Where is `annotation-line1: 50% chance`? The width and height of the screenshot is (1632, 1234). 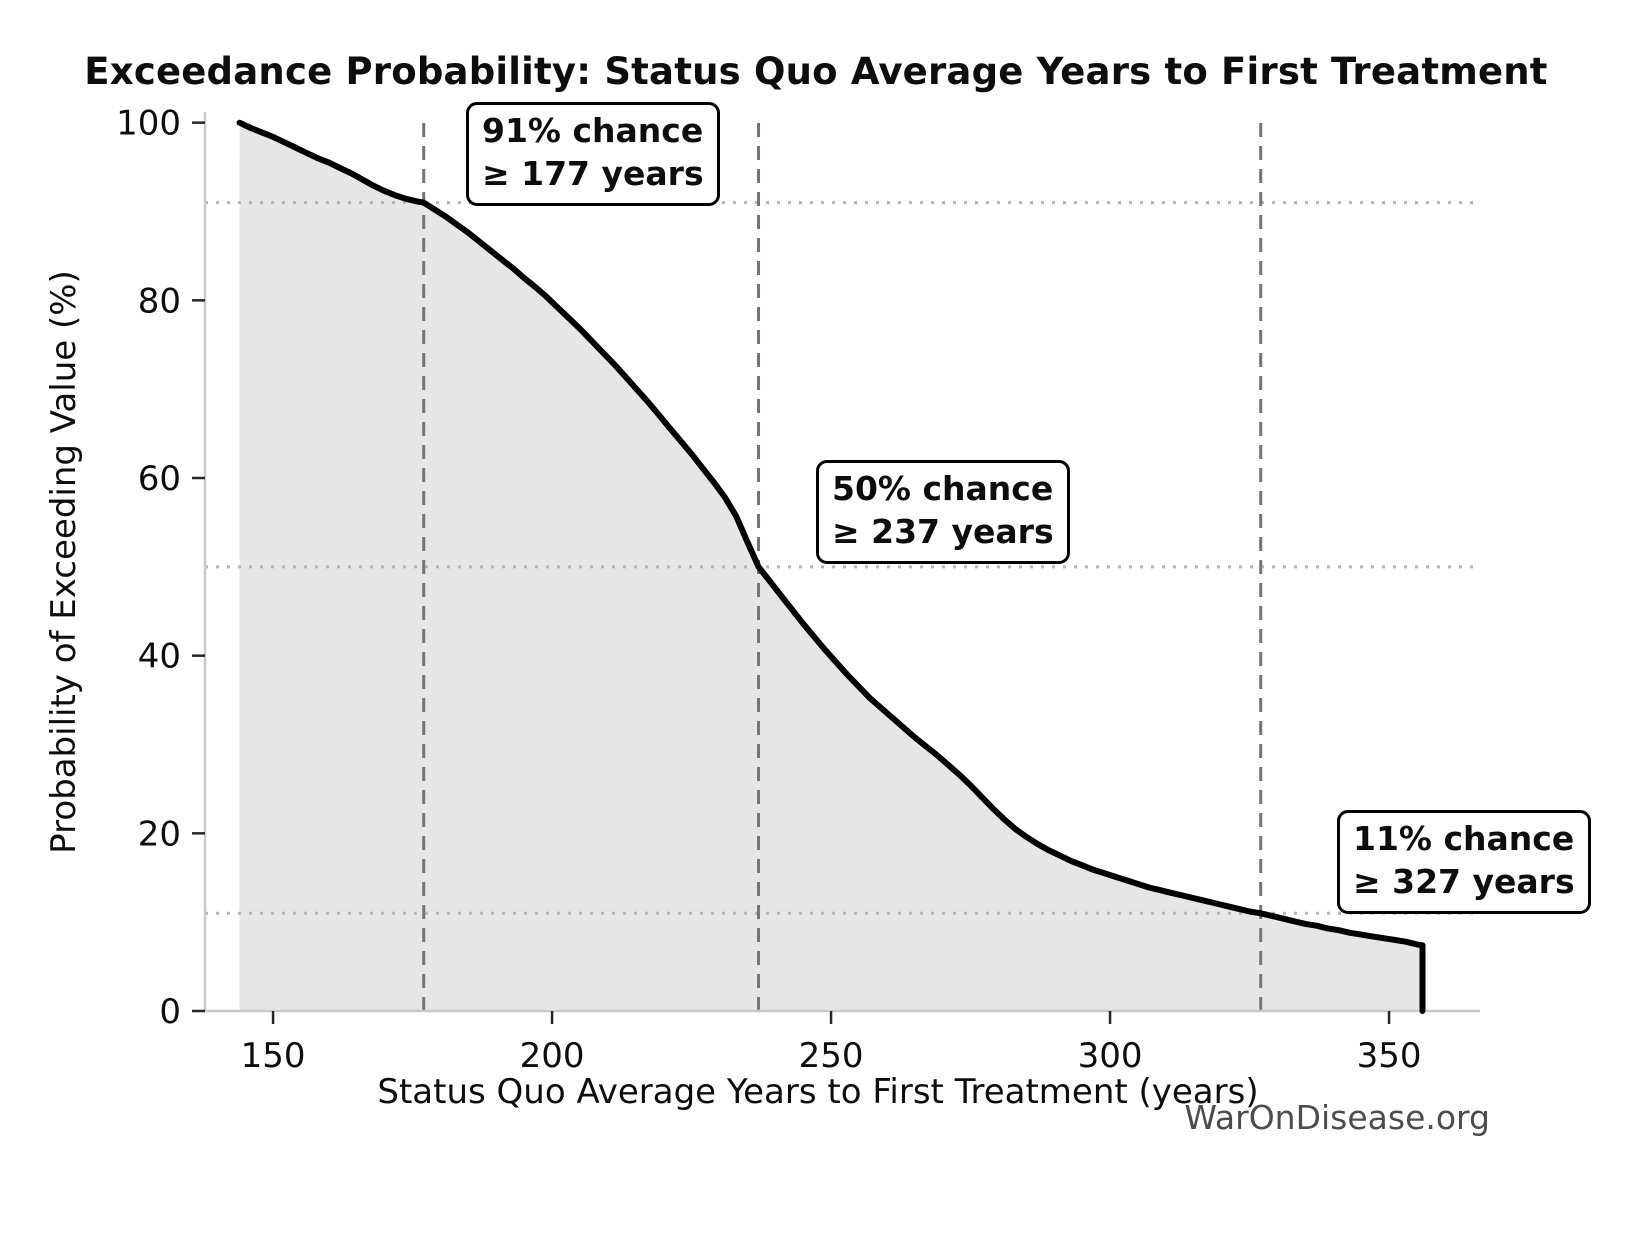
annotation-line1: 50% chance is located at coordinates (943, 488).